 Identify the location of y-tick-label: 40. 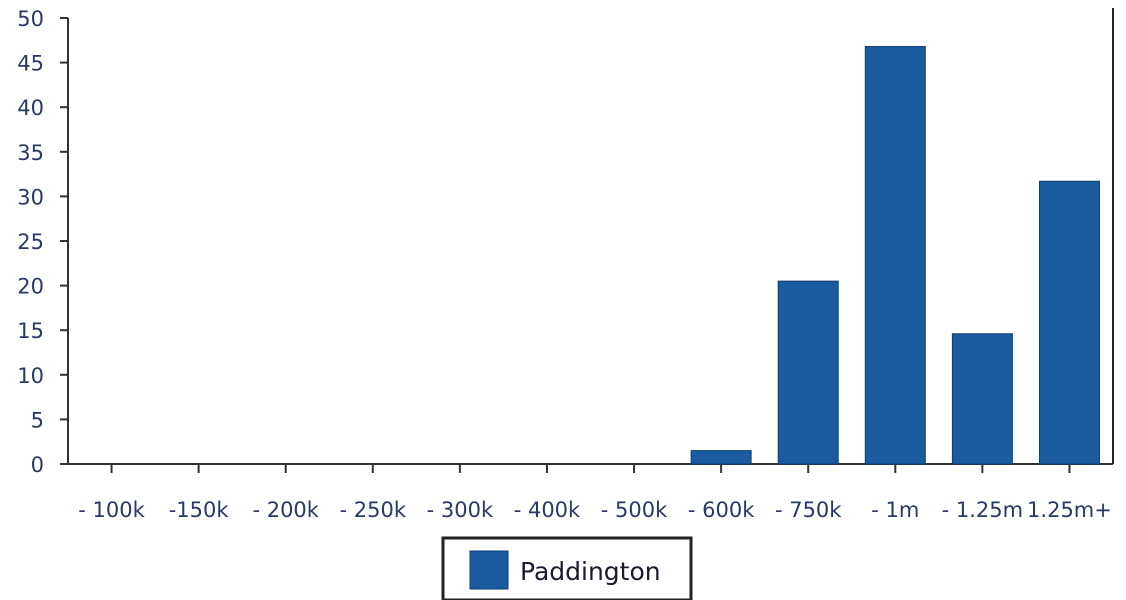
(30, 108).